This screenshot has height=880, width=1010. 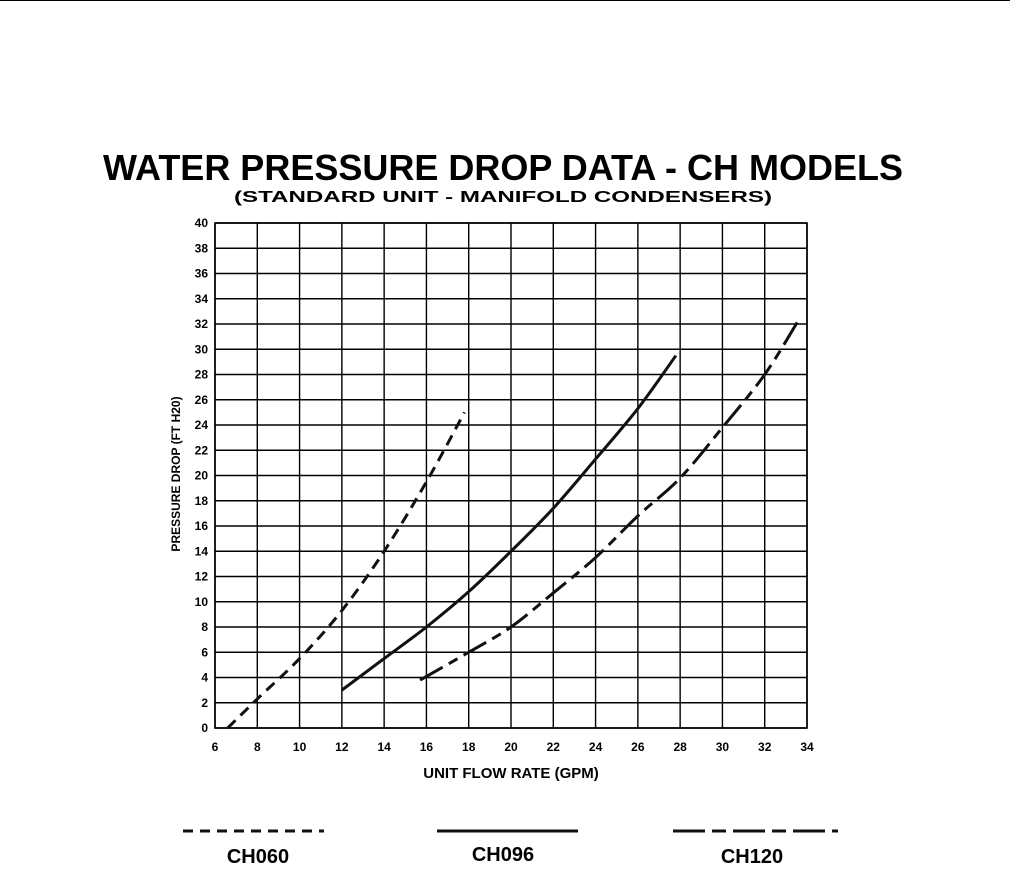 I want to click on y-tick-label: 24, so click(x=202, y=425).